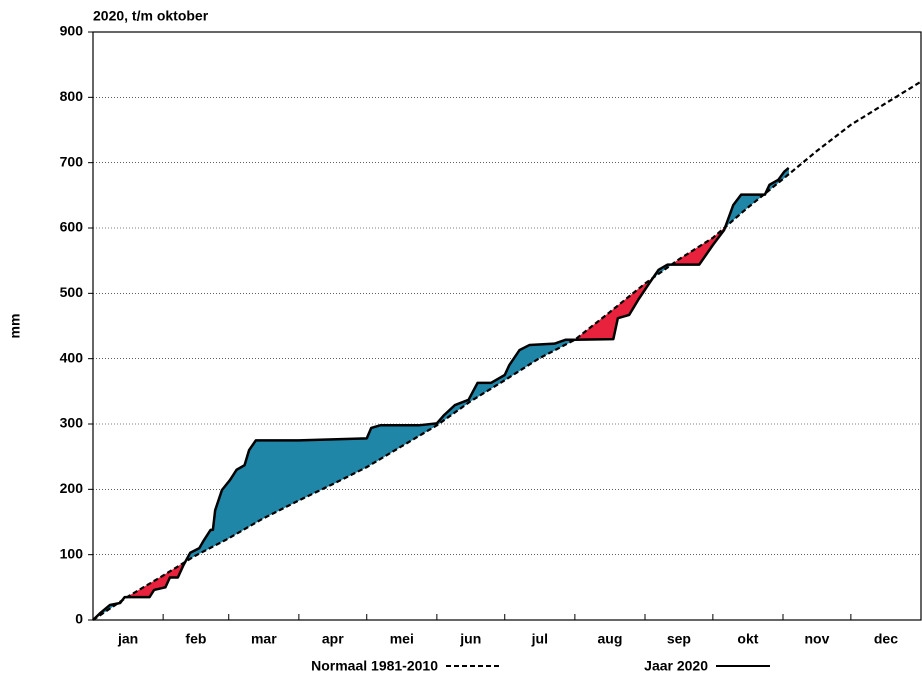 Image resolution: width=922 pixels, height=686 pixels. I want to click on x-tick-label: apr, so click(333, 639).